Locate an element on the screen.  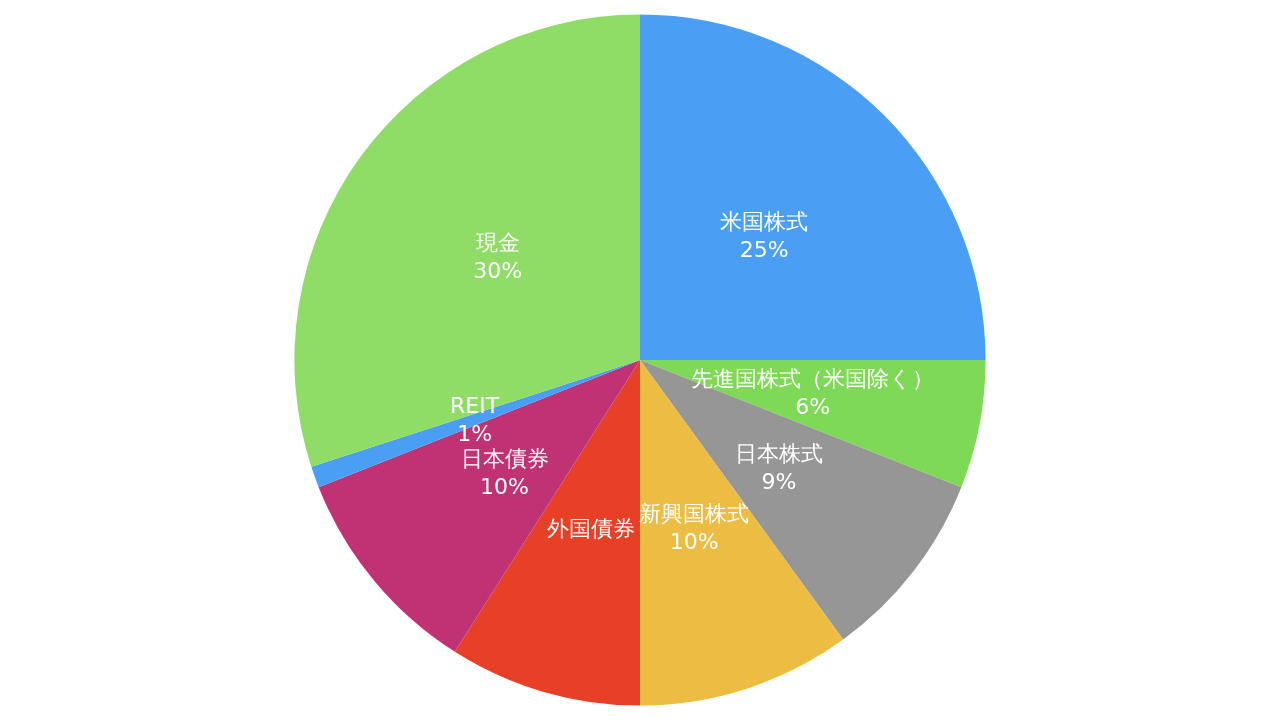
slice-label: 現金 is located at coordinates (497, 243).